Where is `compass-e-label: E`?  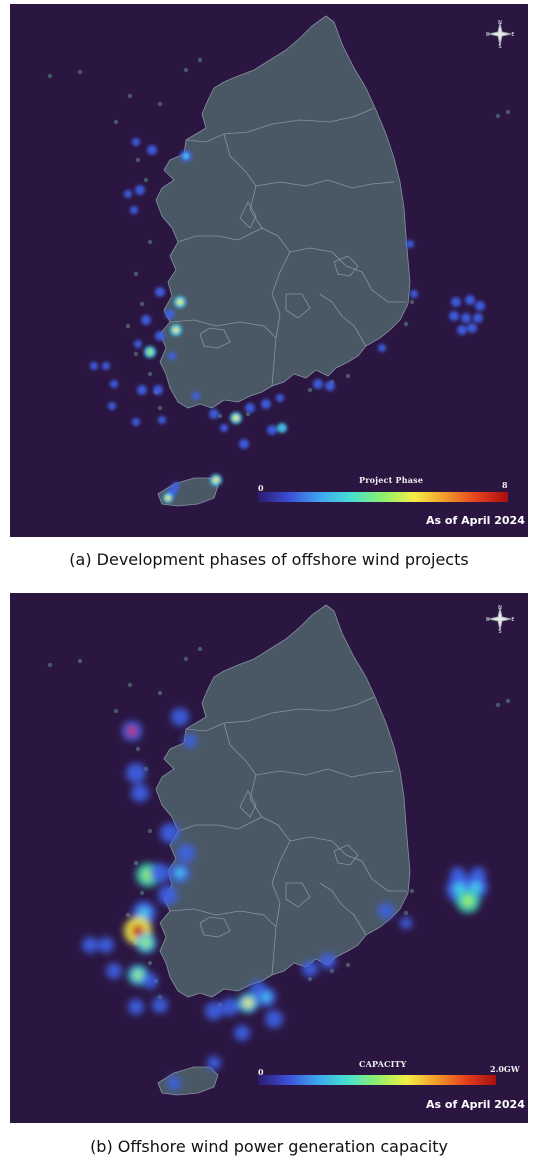
compass-e-label: E is located at coordinates (512, 620).